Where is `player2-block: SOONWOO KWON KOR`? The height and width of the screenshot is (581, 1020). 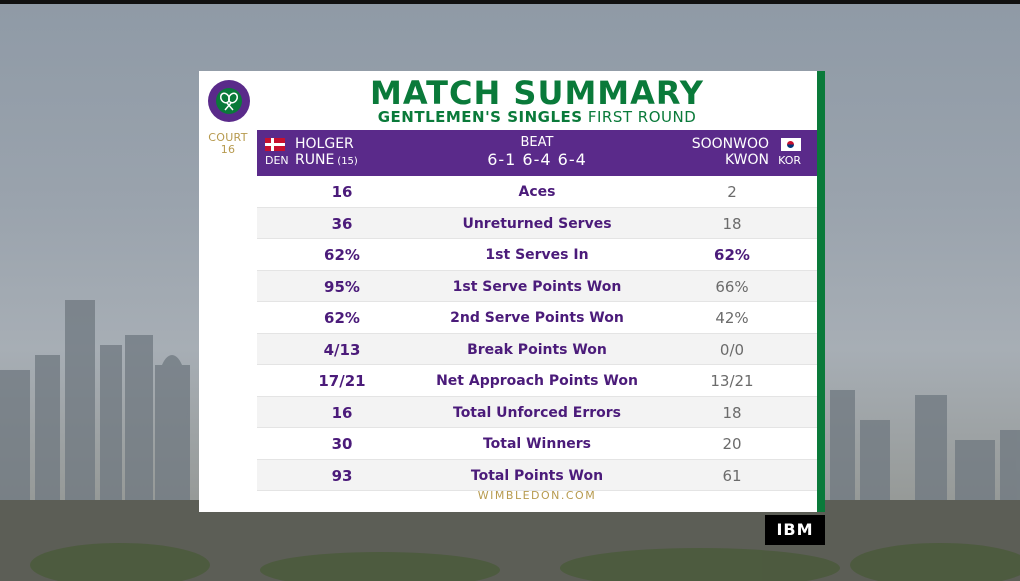
player2-block: SOONWOO KWON KOR is located at coordinates (724, 156).